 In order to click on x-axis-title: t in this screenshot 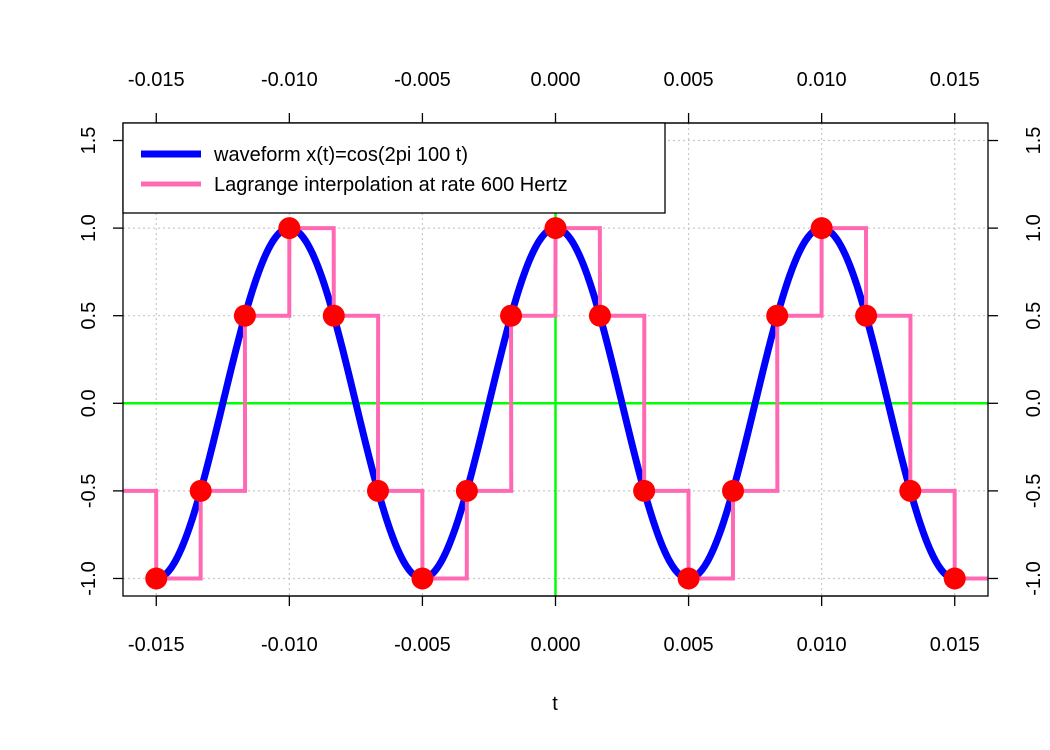, I will do `click(555, 704)`.